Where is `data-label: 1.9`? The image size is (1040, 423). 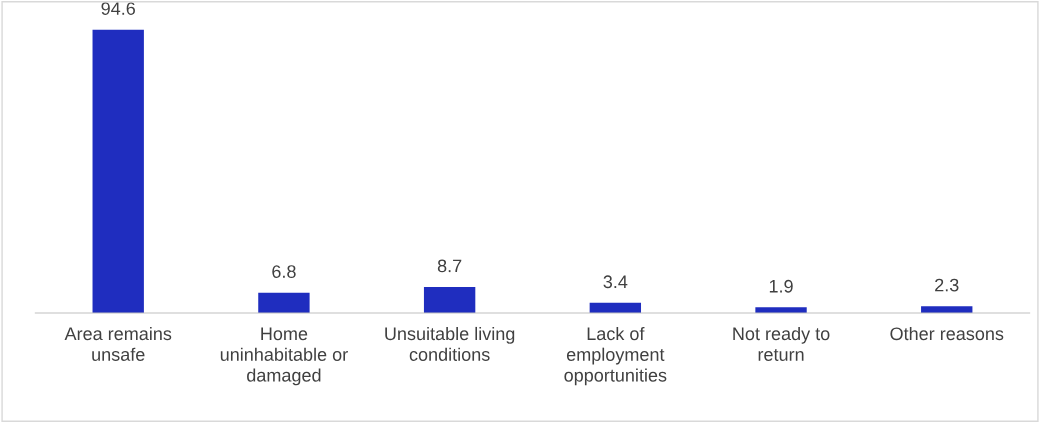 data-label: 1.9 is located at coordinates (781, 286).